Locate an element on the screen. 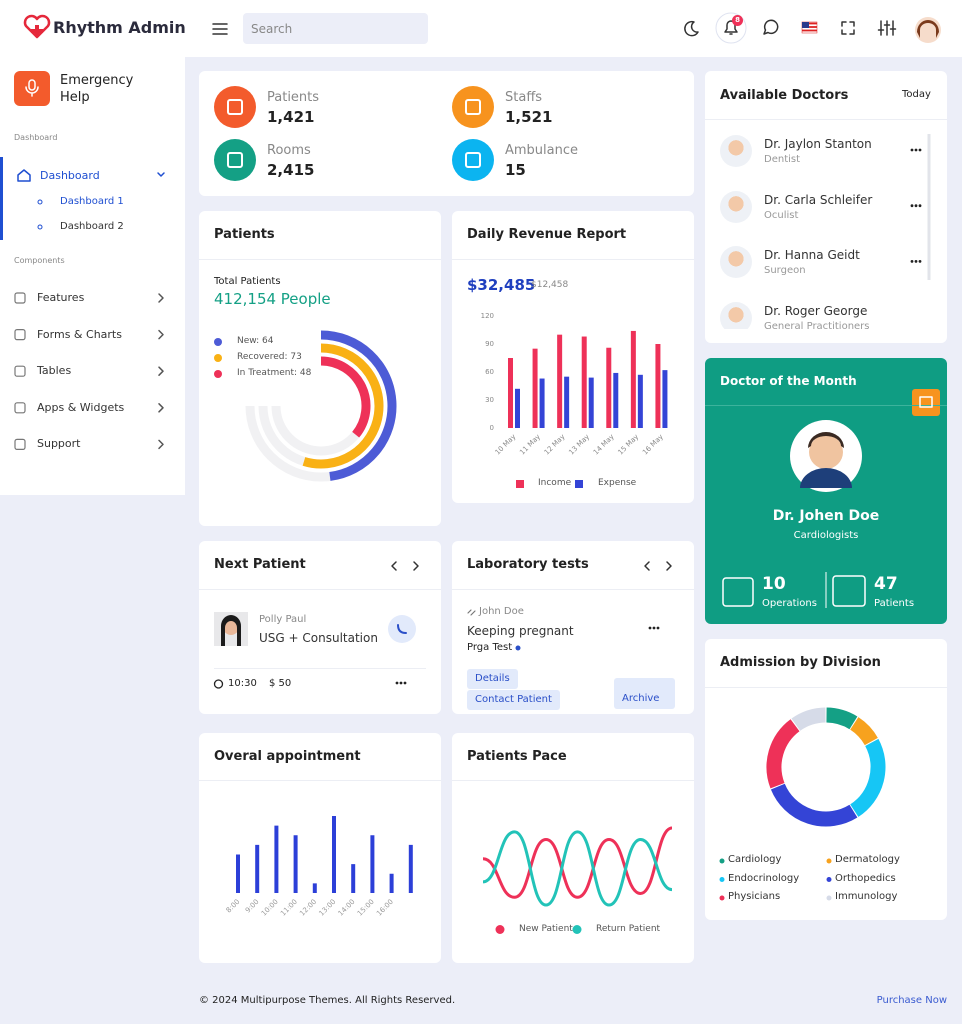 Image resolution: width=962 pixels, height=1024 pixels. stat-label: Ambulance is located at coordinates (542, 150).